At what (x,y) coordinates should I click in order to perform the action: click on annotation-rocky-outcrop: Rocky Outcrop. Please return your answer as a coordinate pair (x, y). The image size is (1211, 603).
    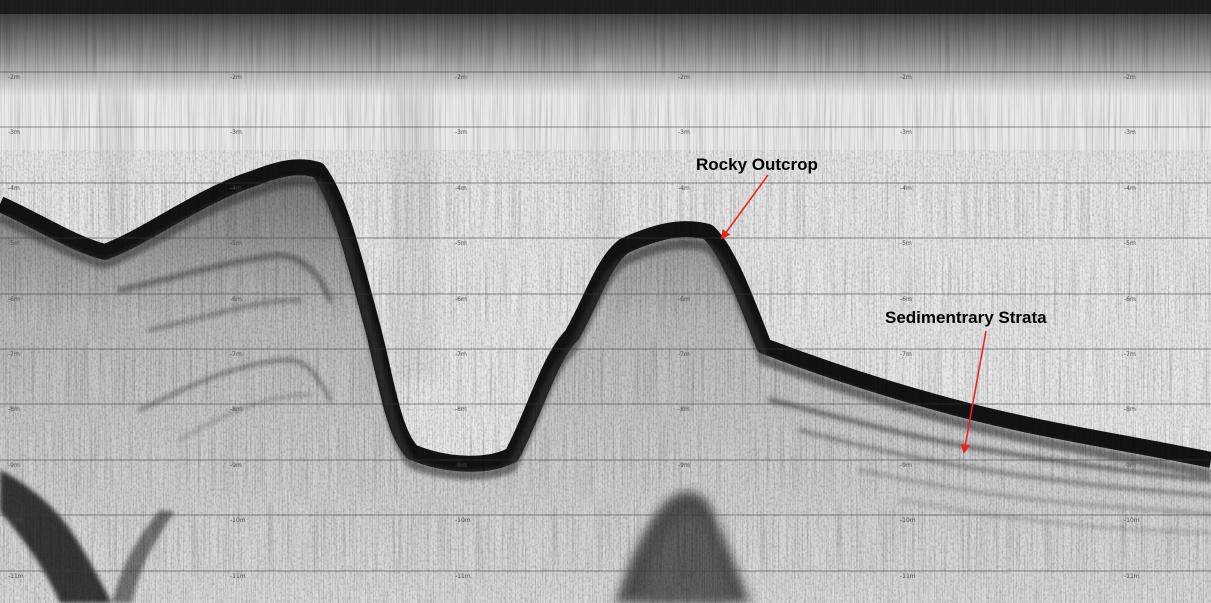
    Looking at the image, I should click on (757, 197).